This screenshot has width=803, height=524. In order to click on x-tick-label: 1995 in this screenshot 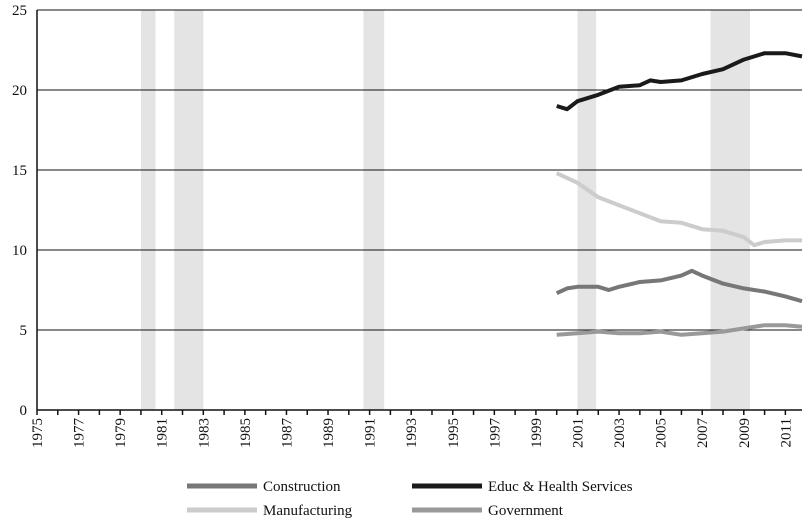, I will do `click(454, 433)`.